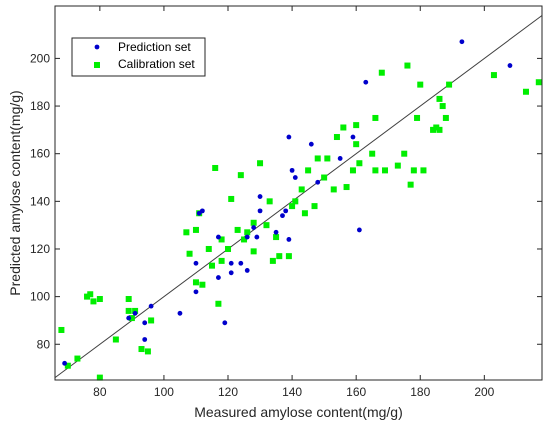 The height and width of the screenshot is (431, 550). I want to click on legend-box, so click(138, 57).